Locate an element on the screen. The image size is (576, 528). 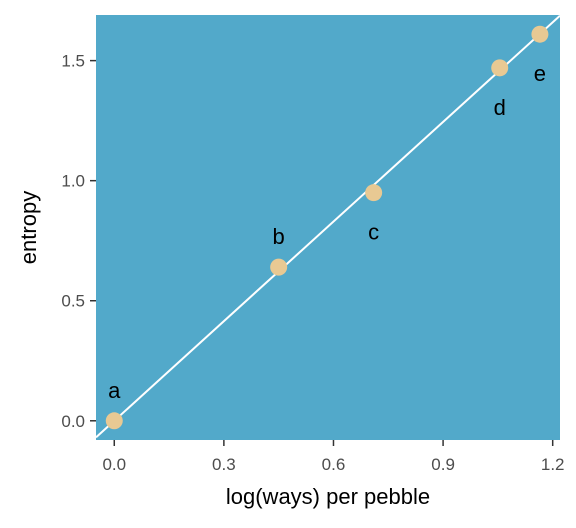
point-label-e: e is located at coordinates (540, 73).